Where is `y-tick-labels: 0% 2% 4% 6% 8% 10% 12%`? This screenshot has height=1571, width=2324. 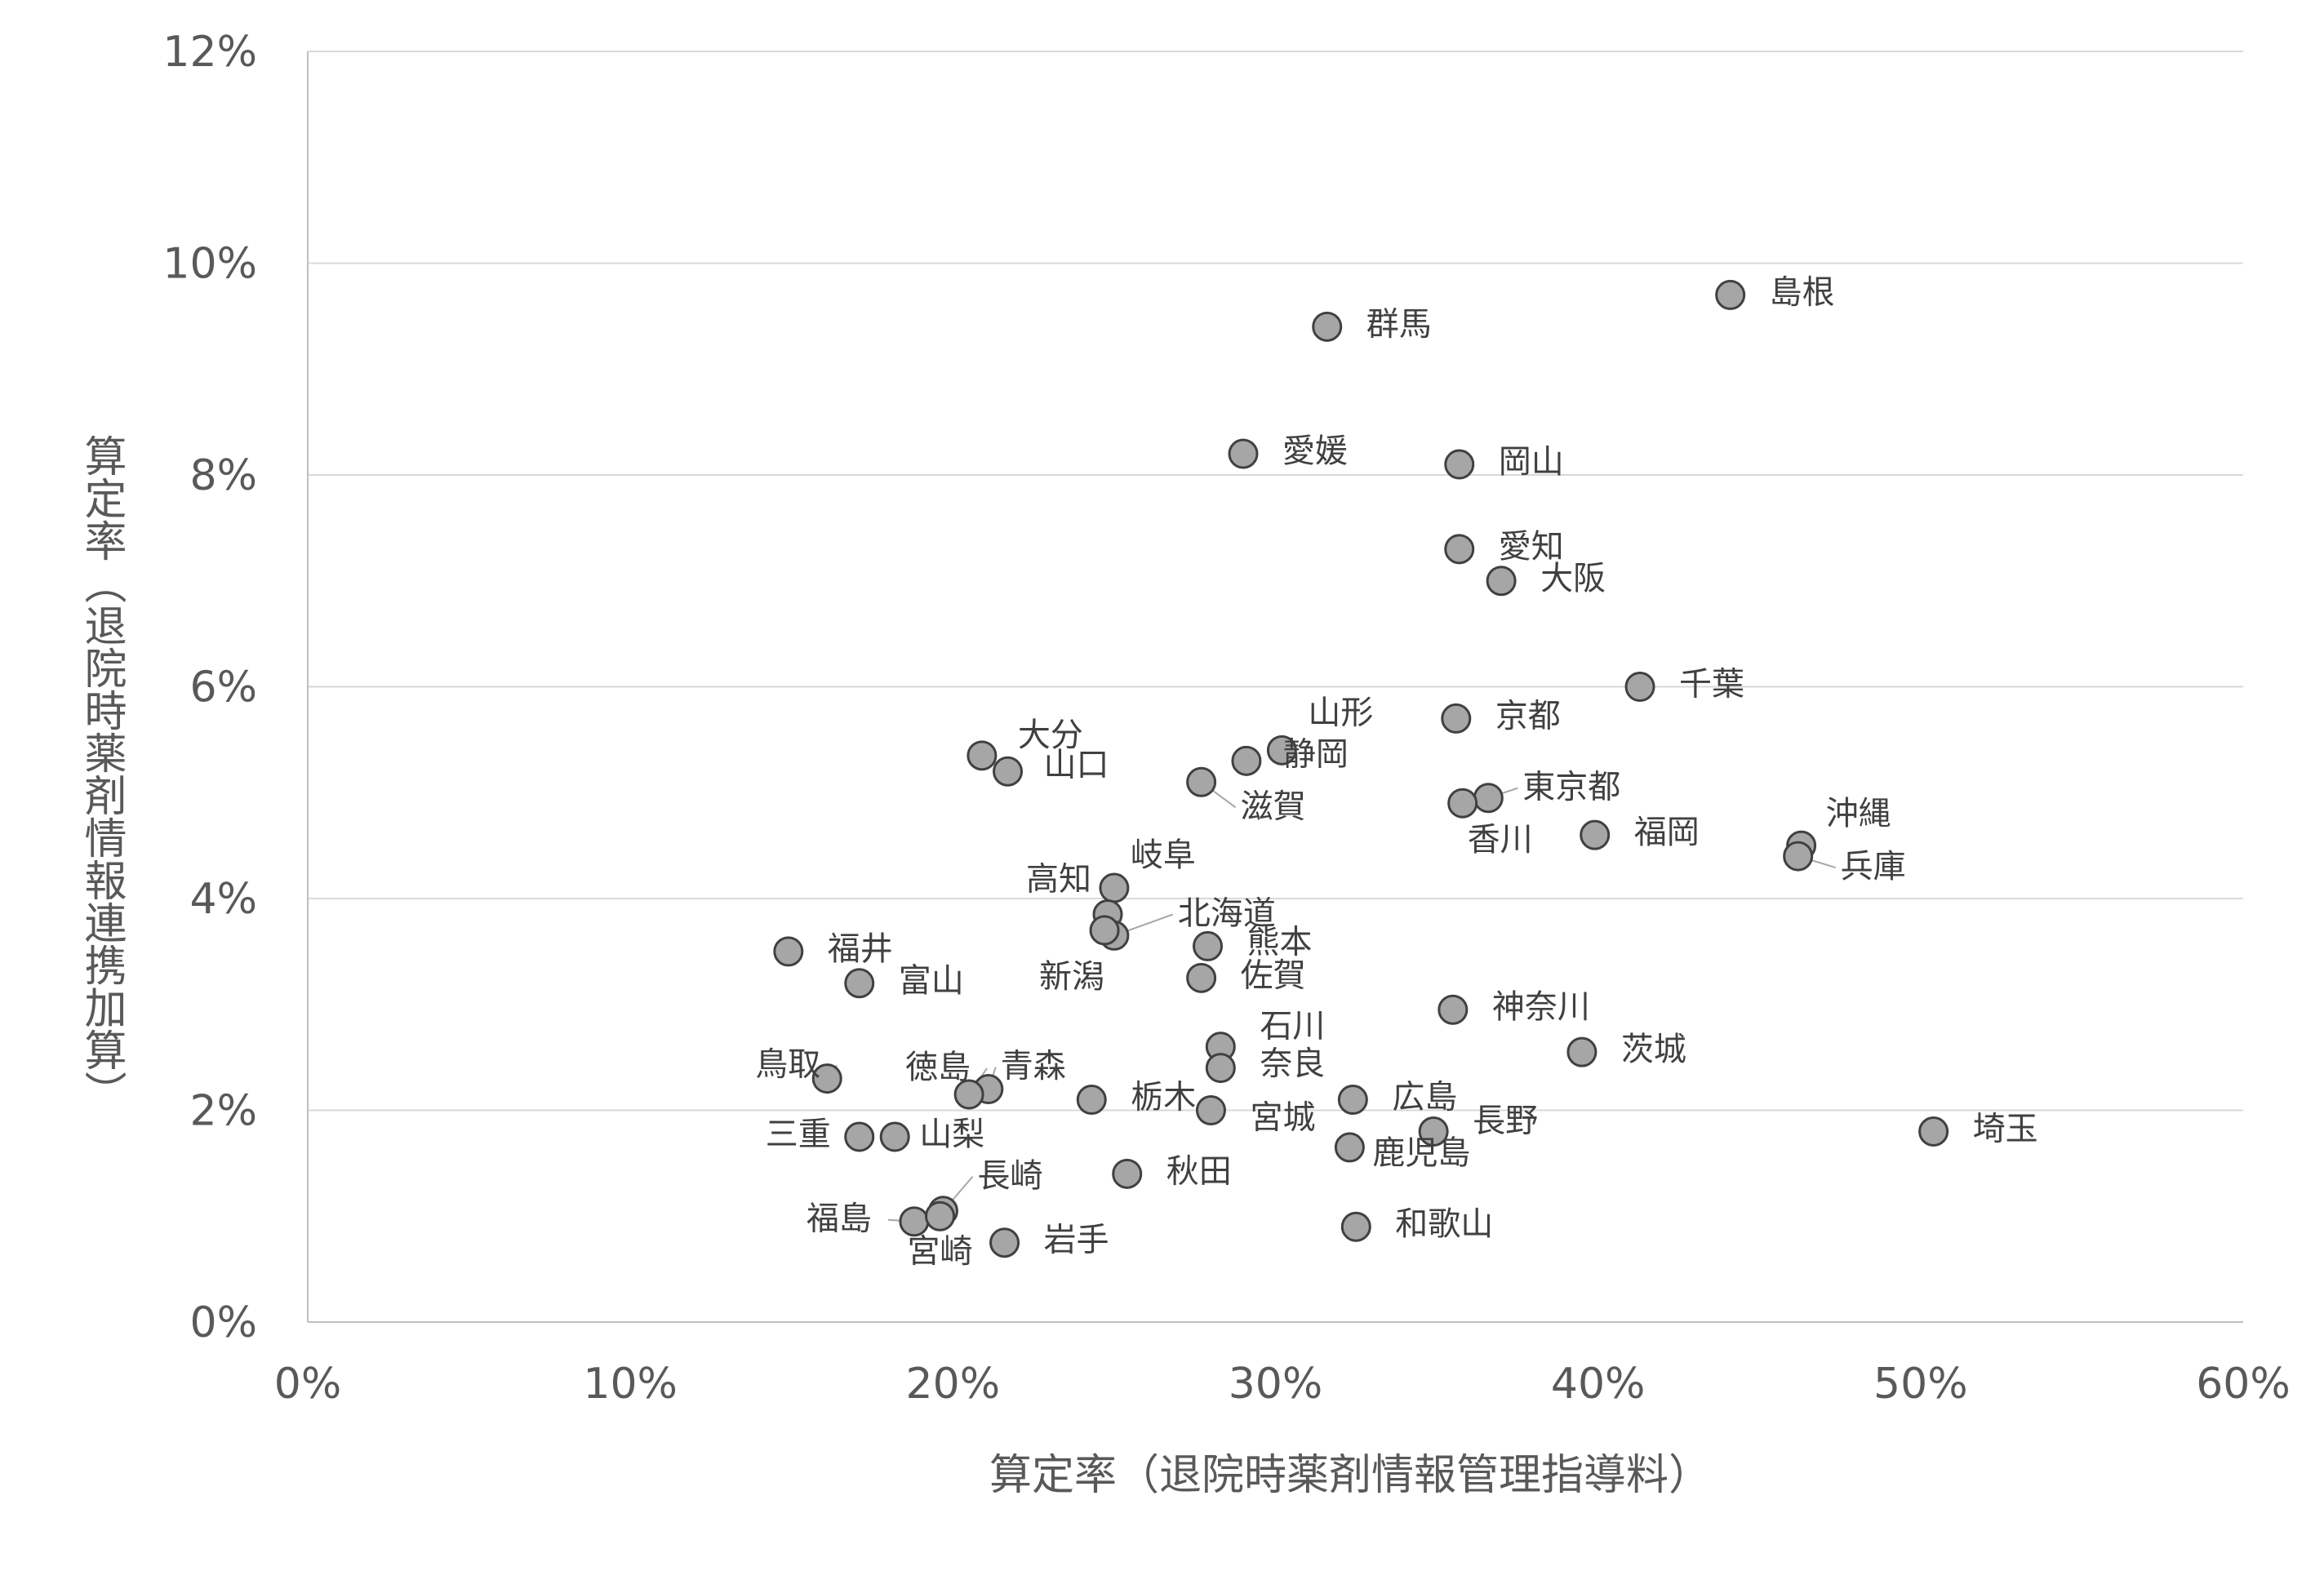
y-tick-labels: 0% 2% 4% 6% 8% 10% 12% is located at coordinates (210, 687).